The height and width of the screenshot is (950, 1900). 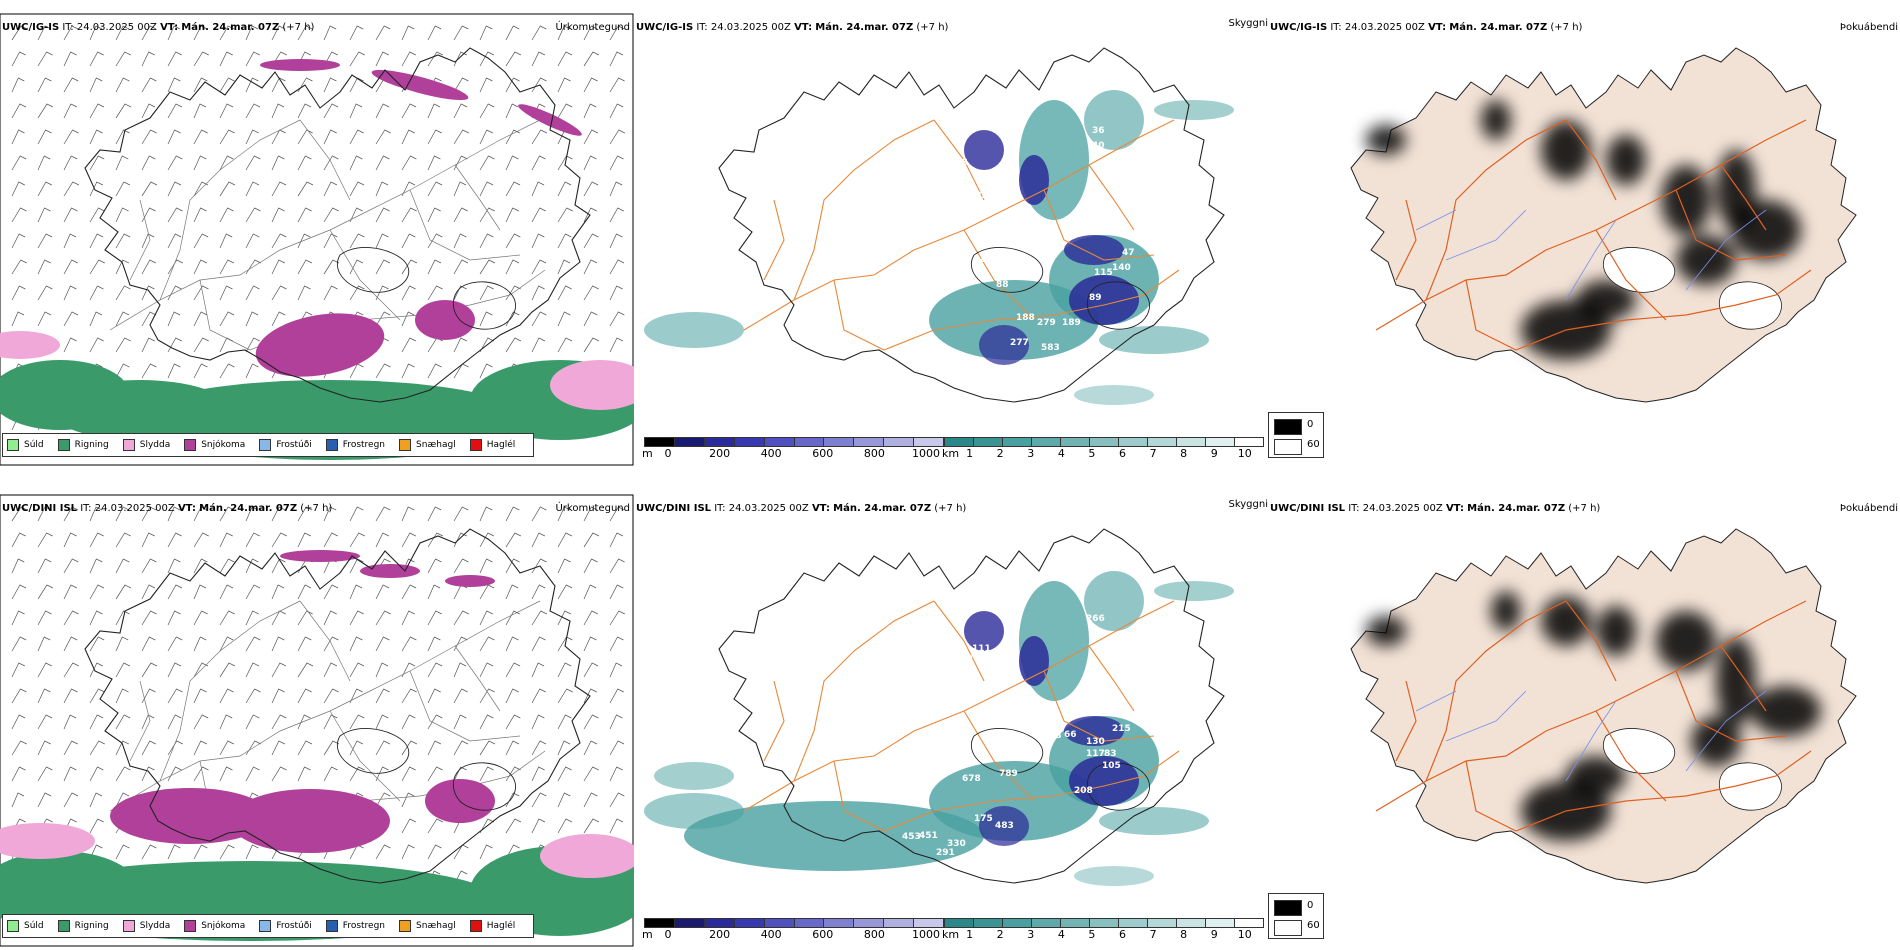 What do you see at coordinates (436, 445) in the screenshot?
I see `legend-label: Snæhagl` at bounding box center [436, 445].